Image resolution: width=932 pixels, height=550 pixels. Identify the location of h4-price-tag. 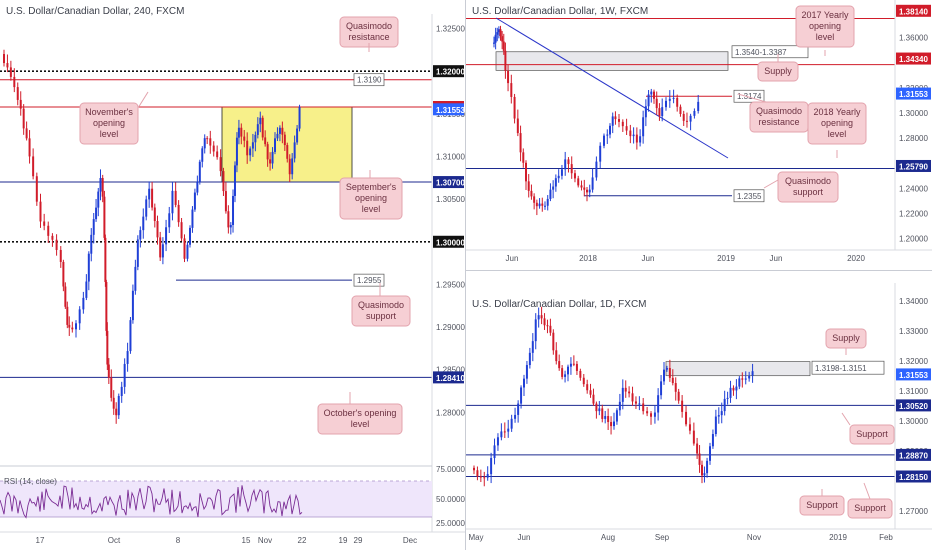
(448, 109).